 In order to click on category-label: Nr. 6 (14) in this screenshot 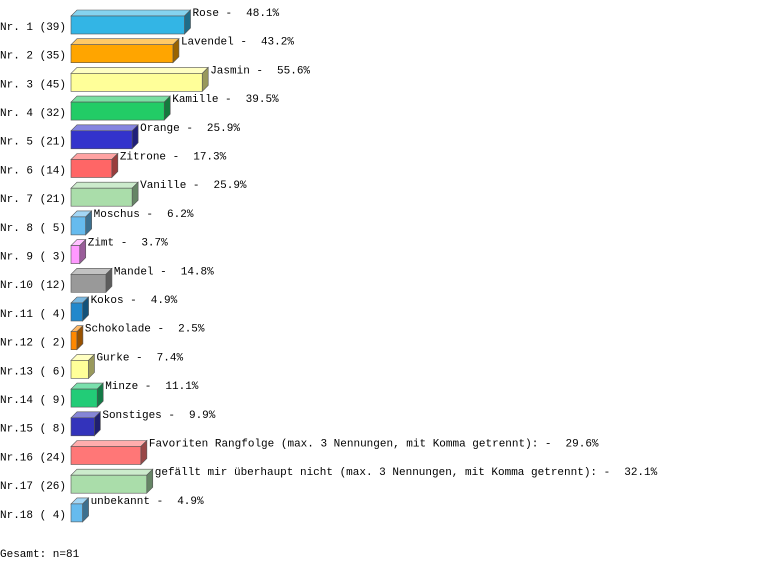, I will do `click(33, 171)`.